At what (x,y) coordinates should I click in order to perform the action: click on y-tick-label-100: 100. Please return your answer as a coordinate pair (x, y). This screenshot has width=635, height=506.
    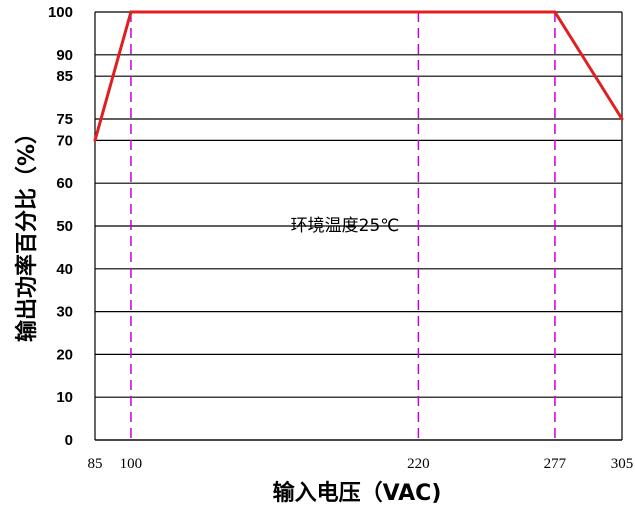
    Looking at the image, I should click on (60, 12).